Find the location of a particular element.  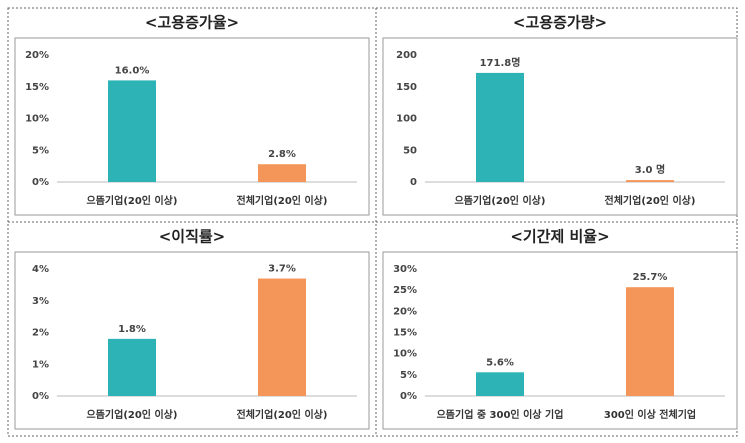

y-tick-label: 1% is located at coordinates (40, 364).